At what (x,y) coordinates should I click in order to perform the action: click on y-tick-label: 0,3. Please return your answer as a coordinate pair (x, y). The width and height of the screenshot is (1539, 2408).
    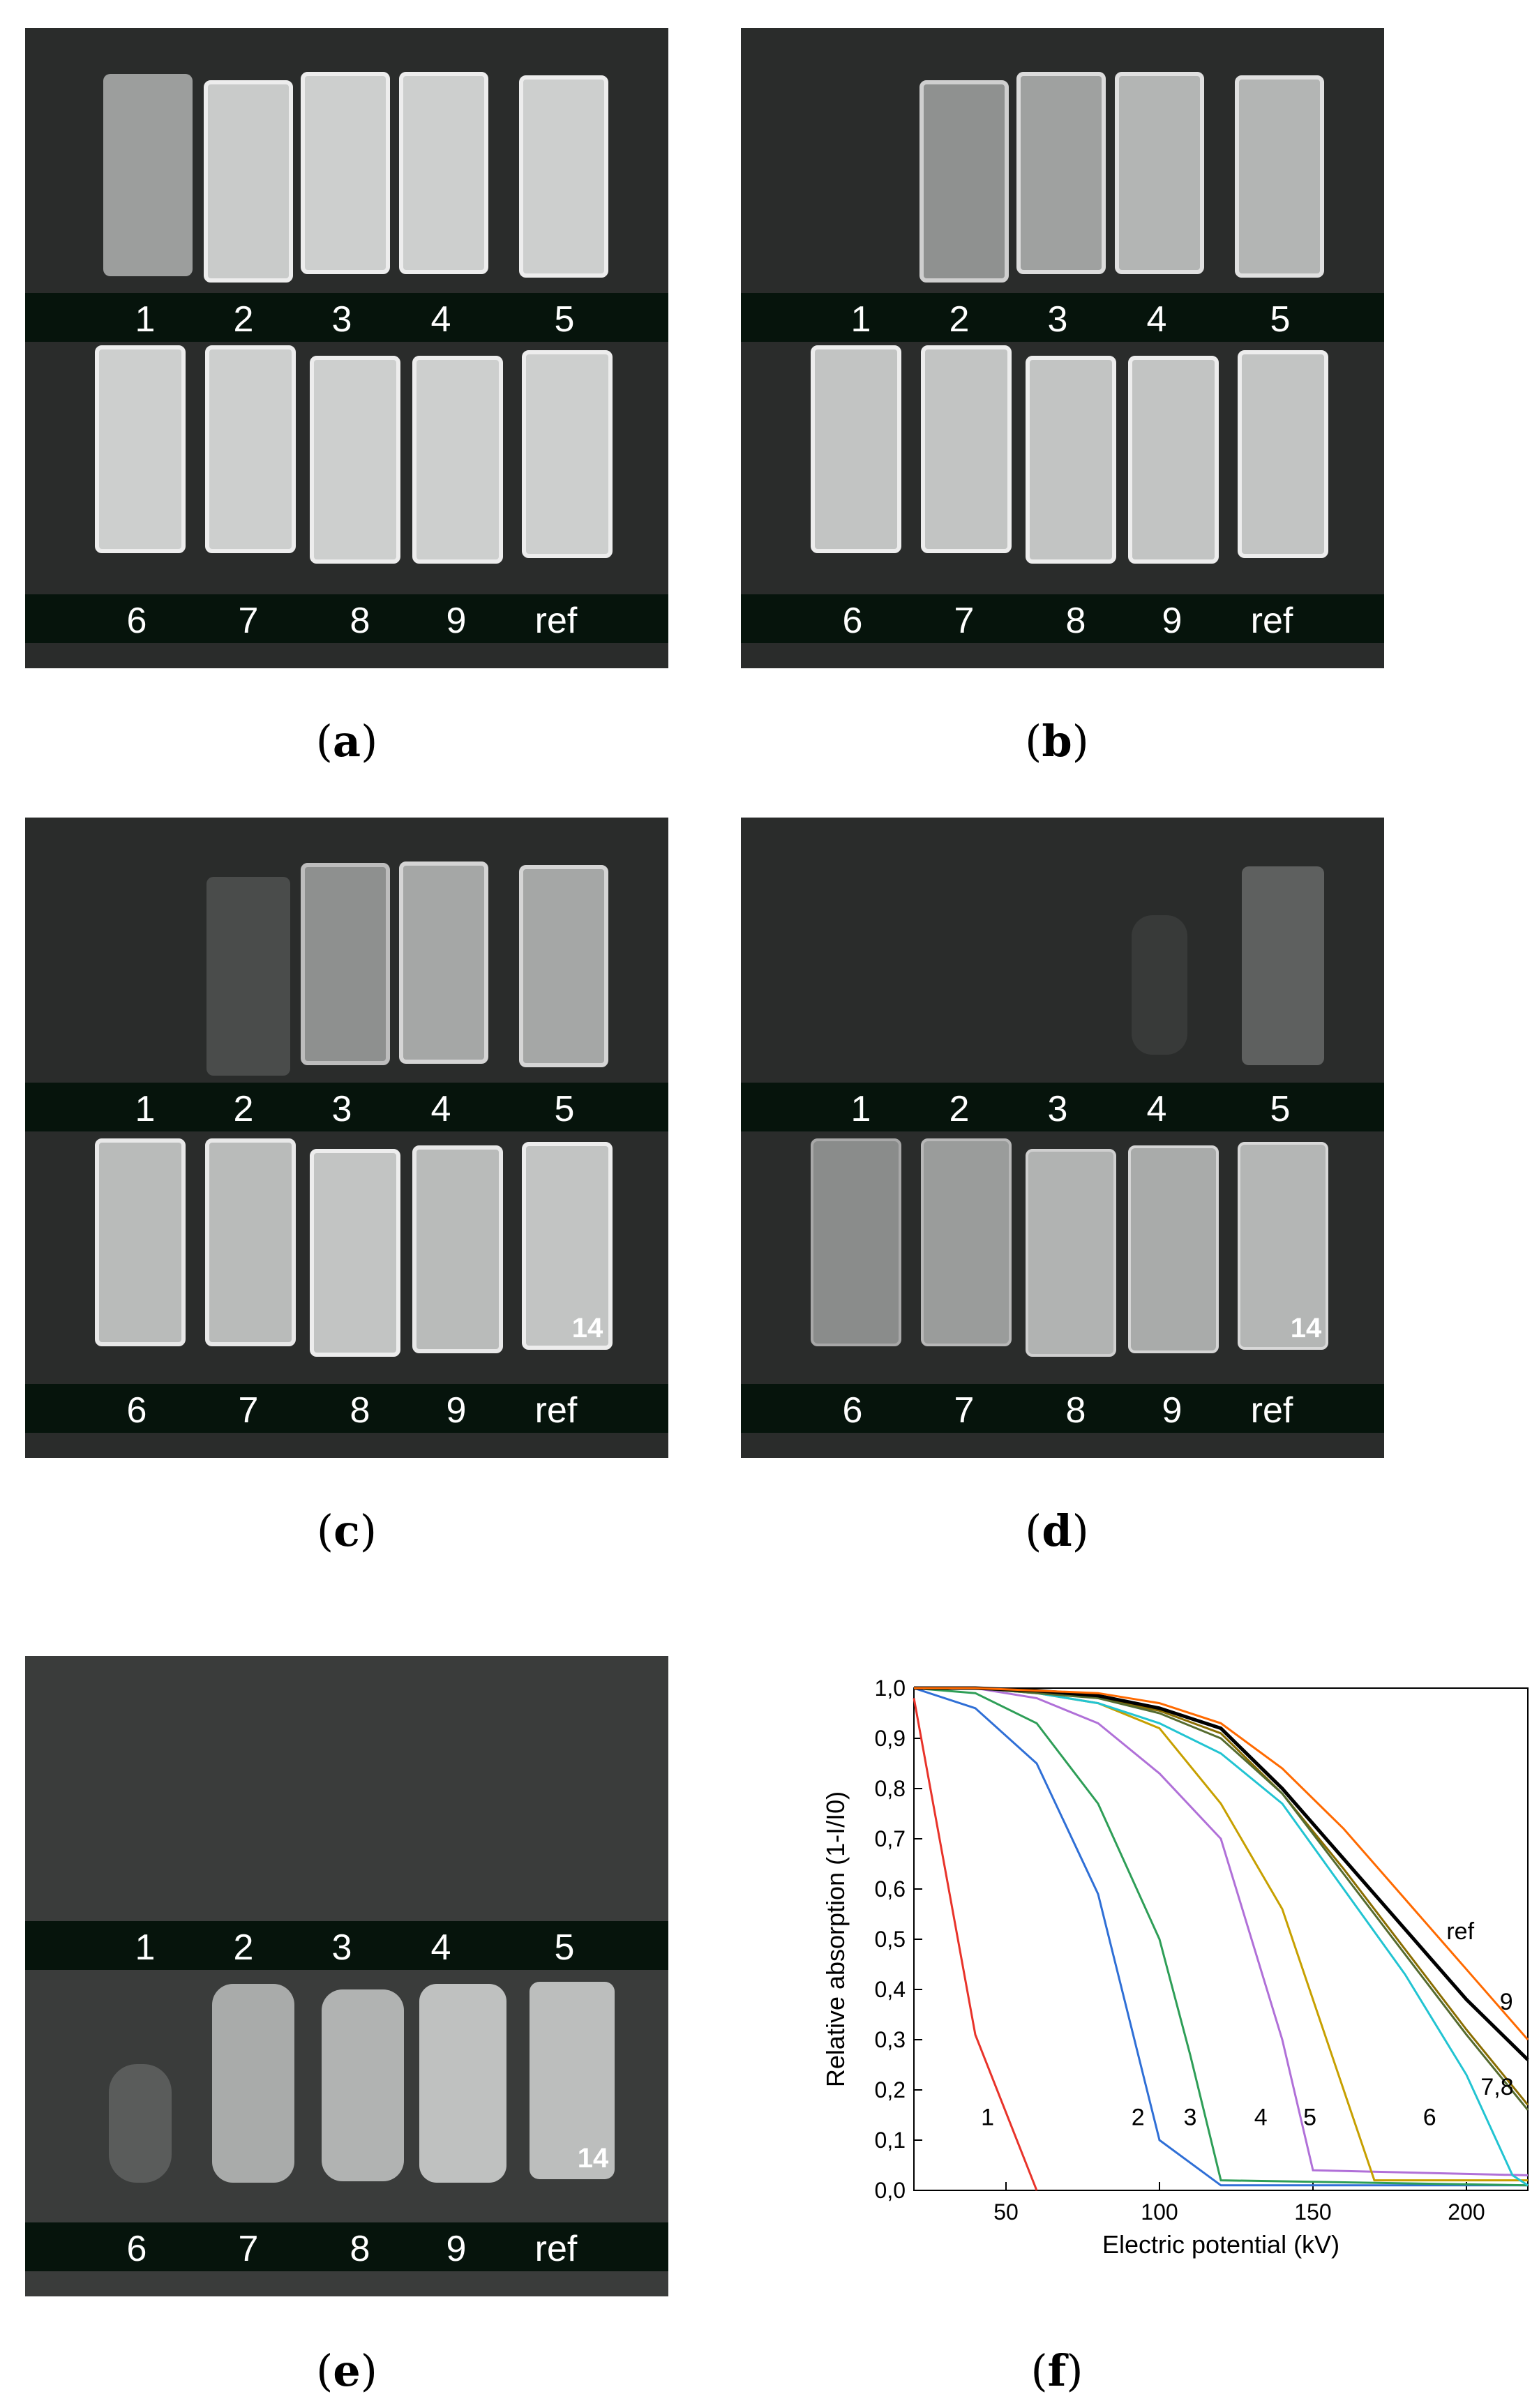
    Looking at the image, I should click on (890, 2039).